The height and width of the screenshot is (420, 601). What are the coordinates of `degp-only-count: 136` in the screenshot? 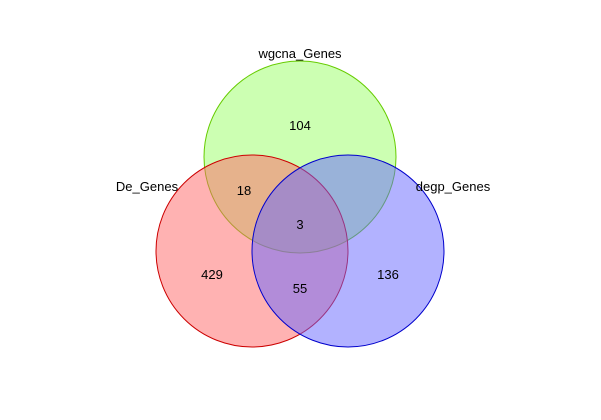 It's located at (388, 274).